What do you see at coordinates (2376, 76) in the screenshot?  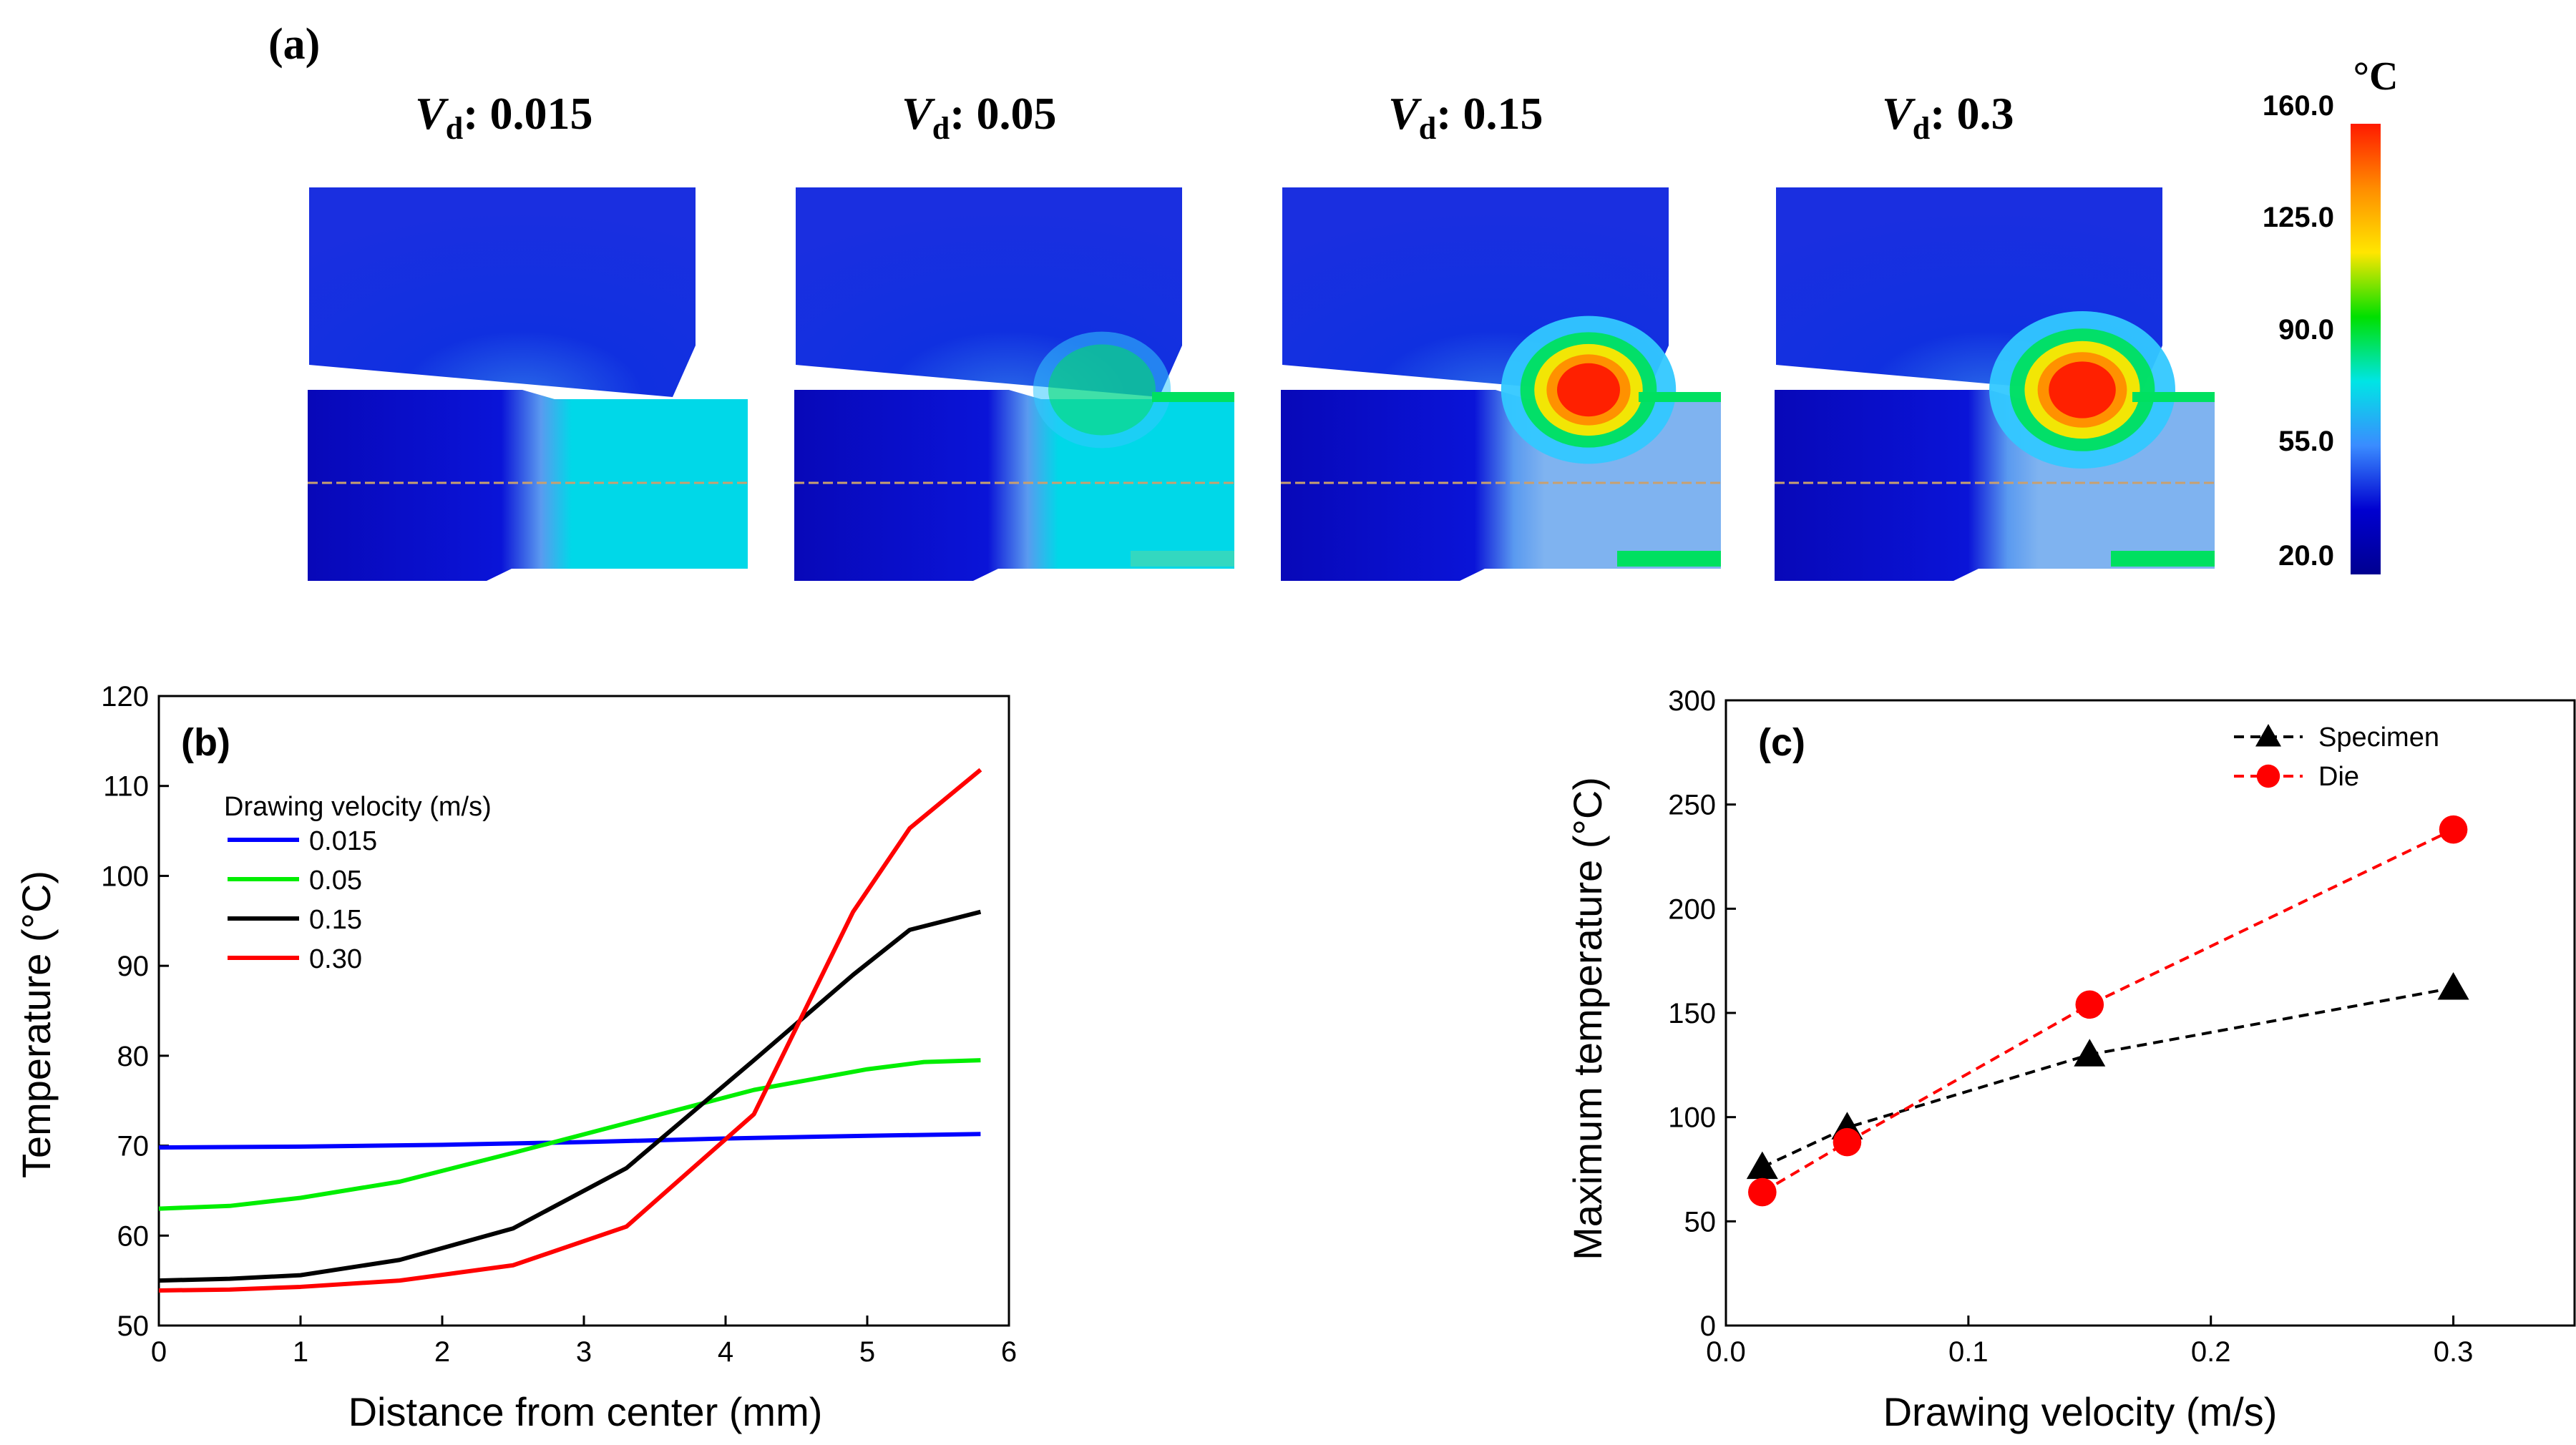 I see `colorbar-unit: °C` at bounding box center [2376, 76].